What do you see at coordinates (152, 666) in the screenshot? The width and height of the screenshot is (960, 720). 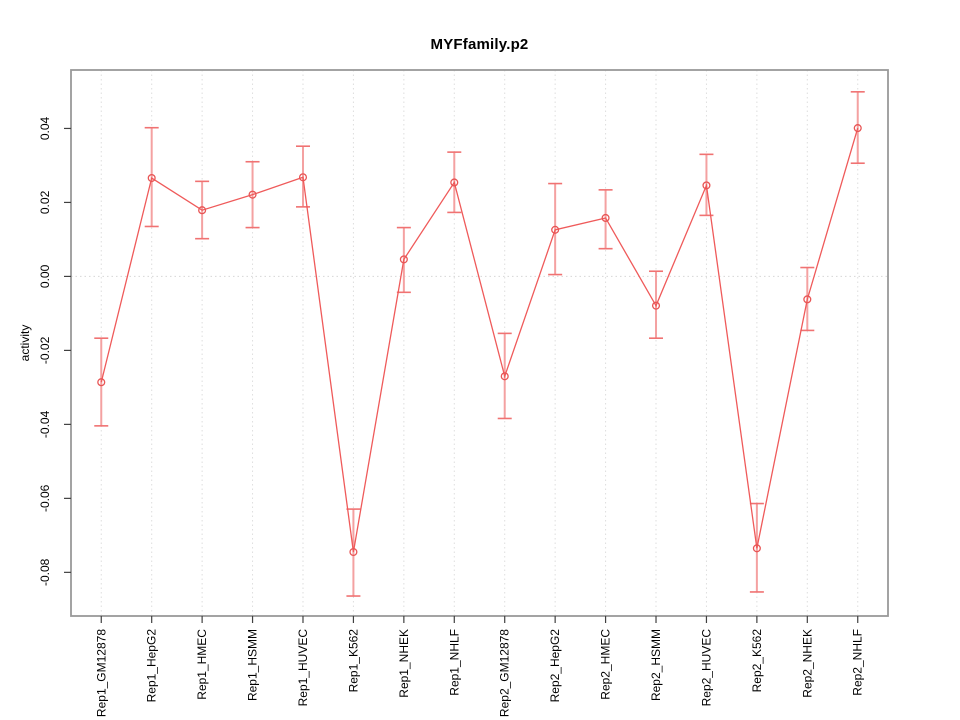 I see `x-category-label: Rep1_HepG2` at bounding box center [152, 666].